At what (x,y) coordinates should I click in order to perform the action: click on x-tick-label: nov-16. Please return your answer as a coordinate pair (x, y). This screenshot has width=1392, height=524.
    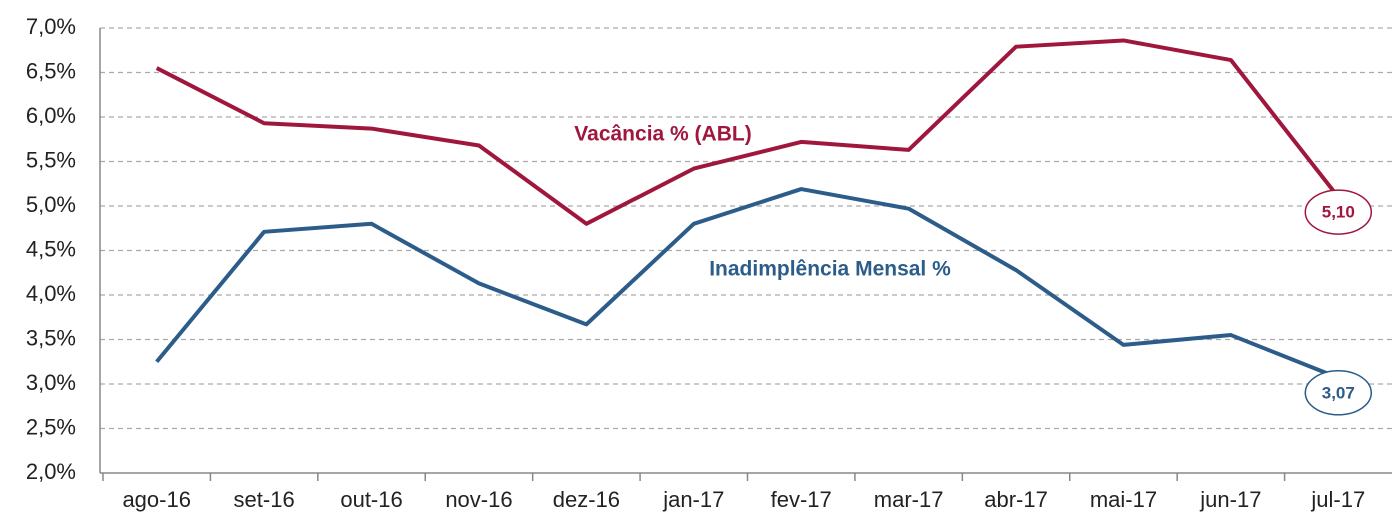
    Looking at the image, I should click on (478, 499).